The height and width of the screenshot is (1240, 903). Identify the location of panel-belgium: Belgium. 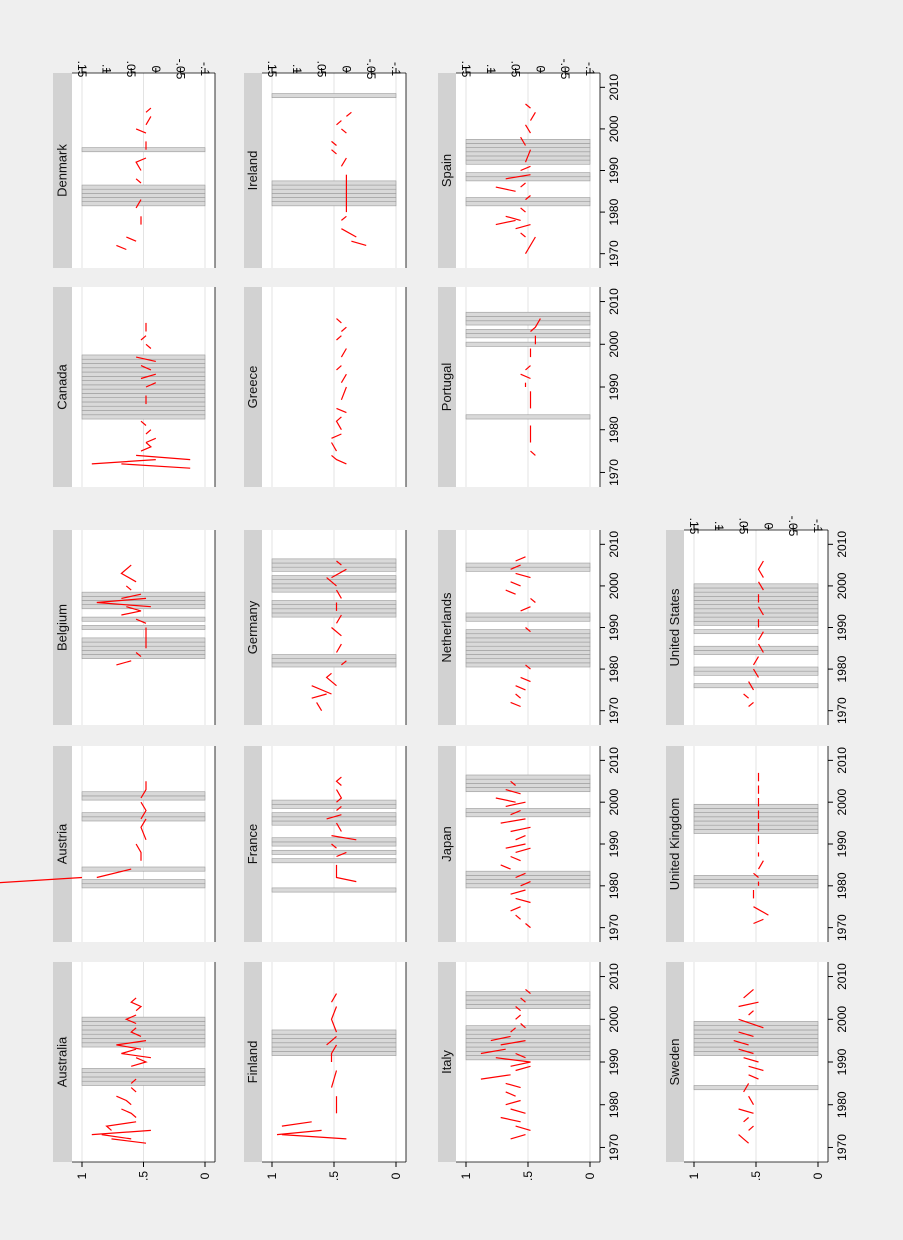
(134, 627).